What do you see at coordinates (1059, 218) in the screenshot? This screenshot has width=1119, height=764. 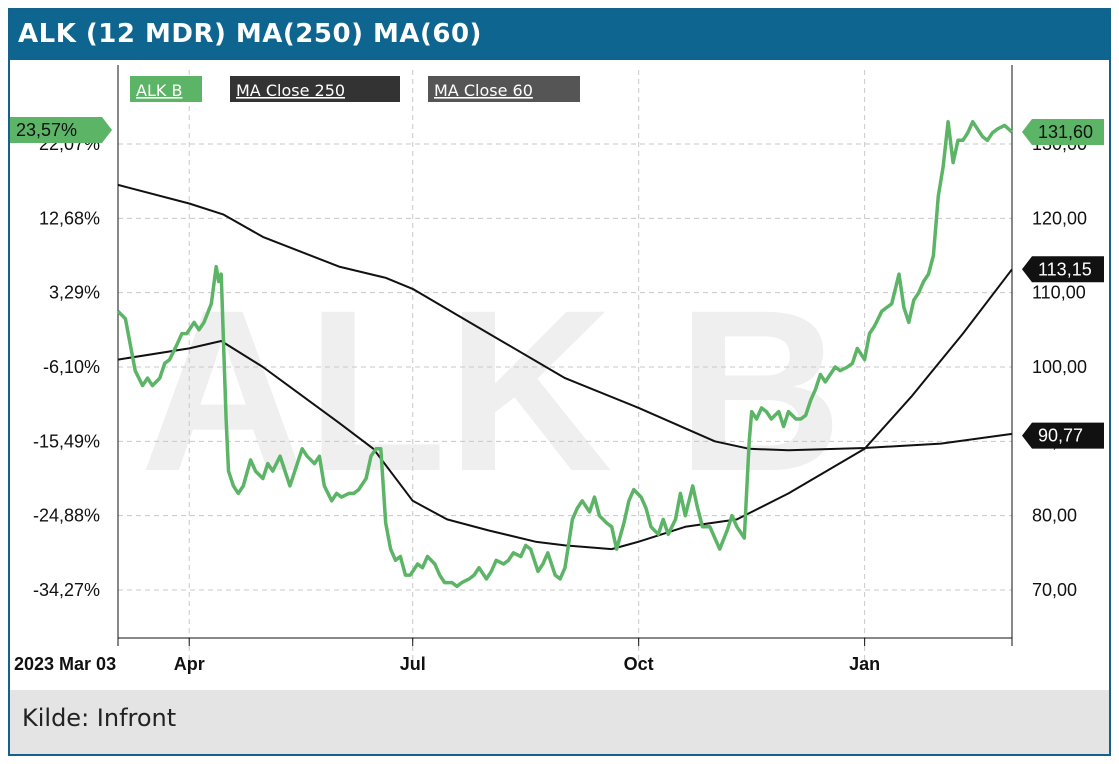 I see `y-right-tick-label: 120,00` at bounding box center [1059, 218].